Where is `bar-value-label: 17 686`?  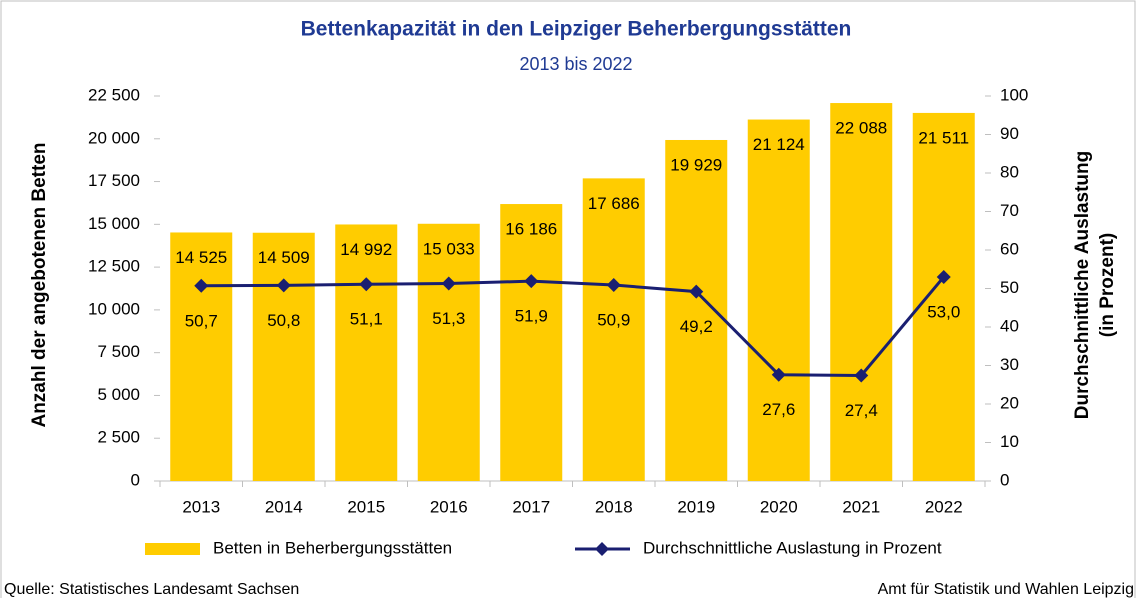
bar-value-label: 17 686 is located at coordinates (614, 203).